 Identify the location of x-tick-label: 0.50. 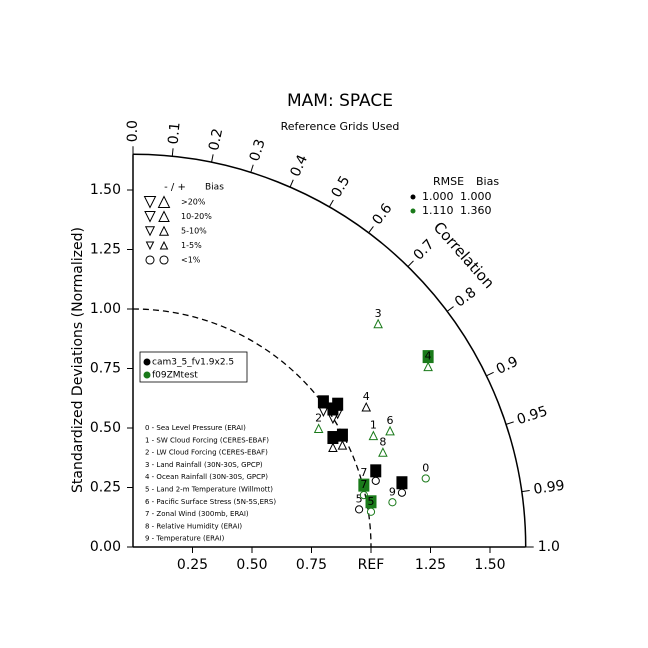
(251, 565).